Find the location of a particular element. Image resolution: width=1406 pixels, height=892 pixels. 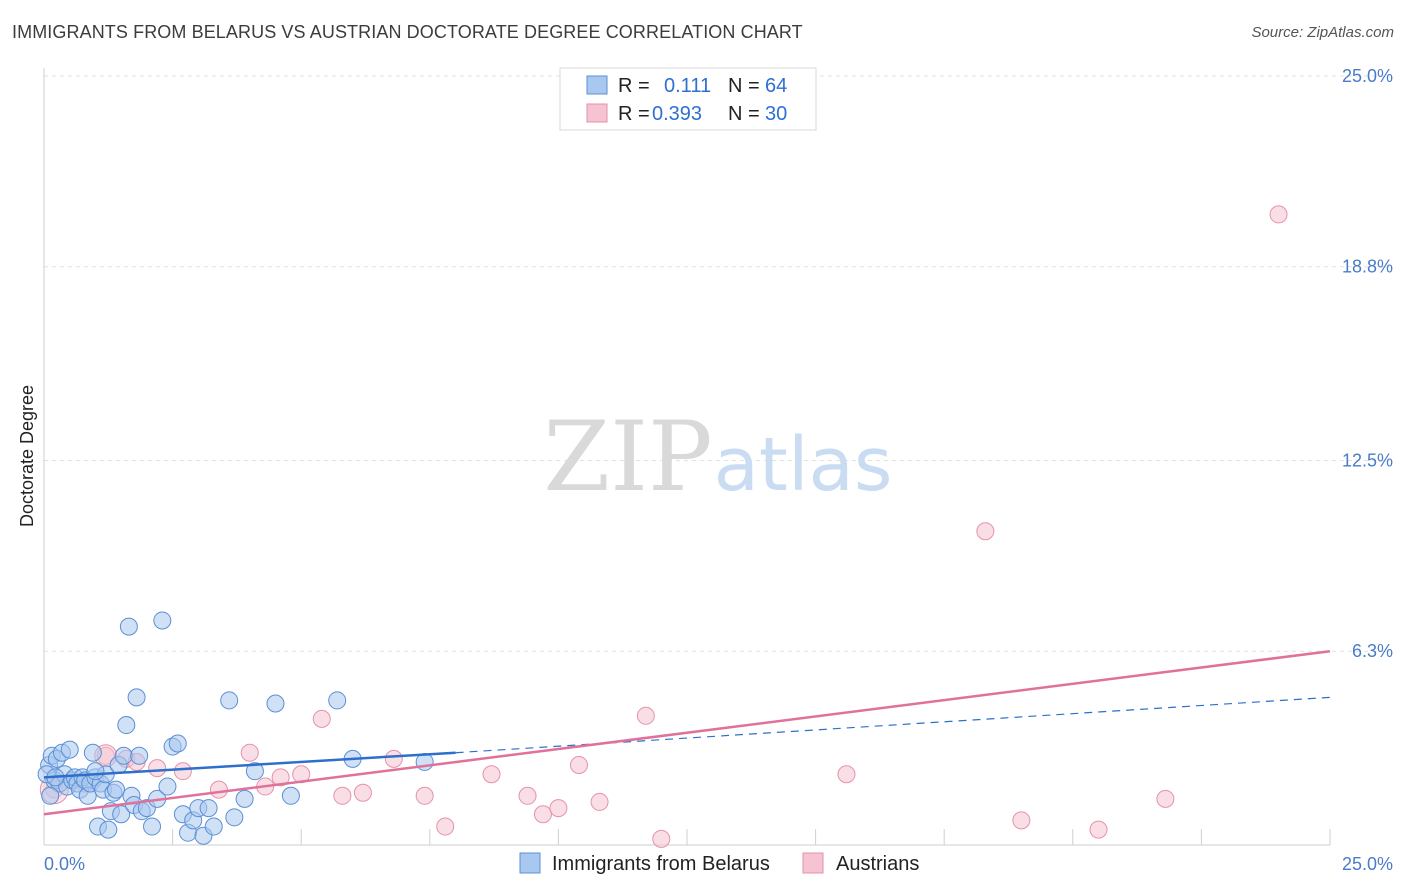

legend-n-label-0: N = is located at coordinates (744, 86).